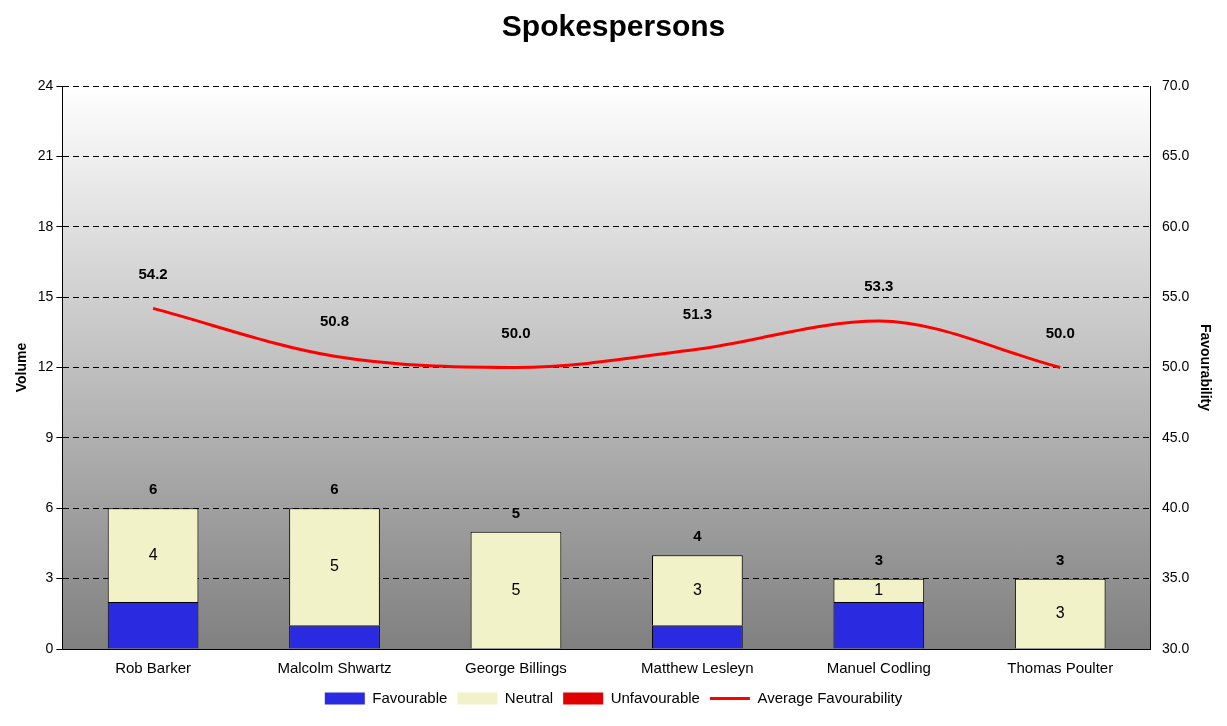 This screenshot has width=1227, height=726. Describe the element at coordinates (830, 697) in the screenshot. I see `legend-label: Average Favourability` at that location.